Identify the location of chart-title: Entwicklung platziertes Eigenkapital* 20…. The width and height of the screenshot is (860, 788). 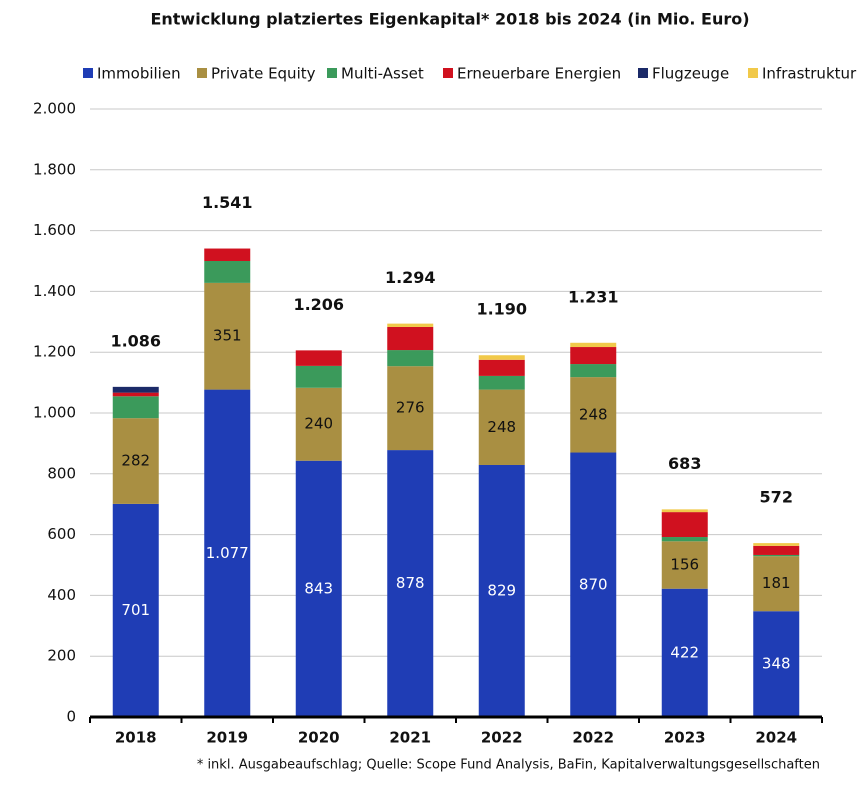
(449, 19).